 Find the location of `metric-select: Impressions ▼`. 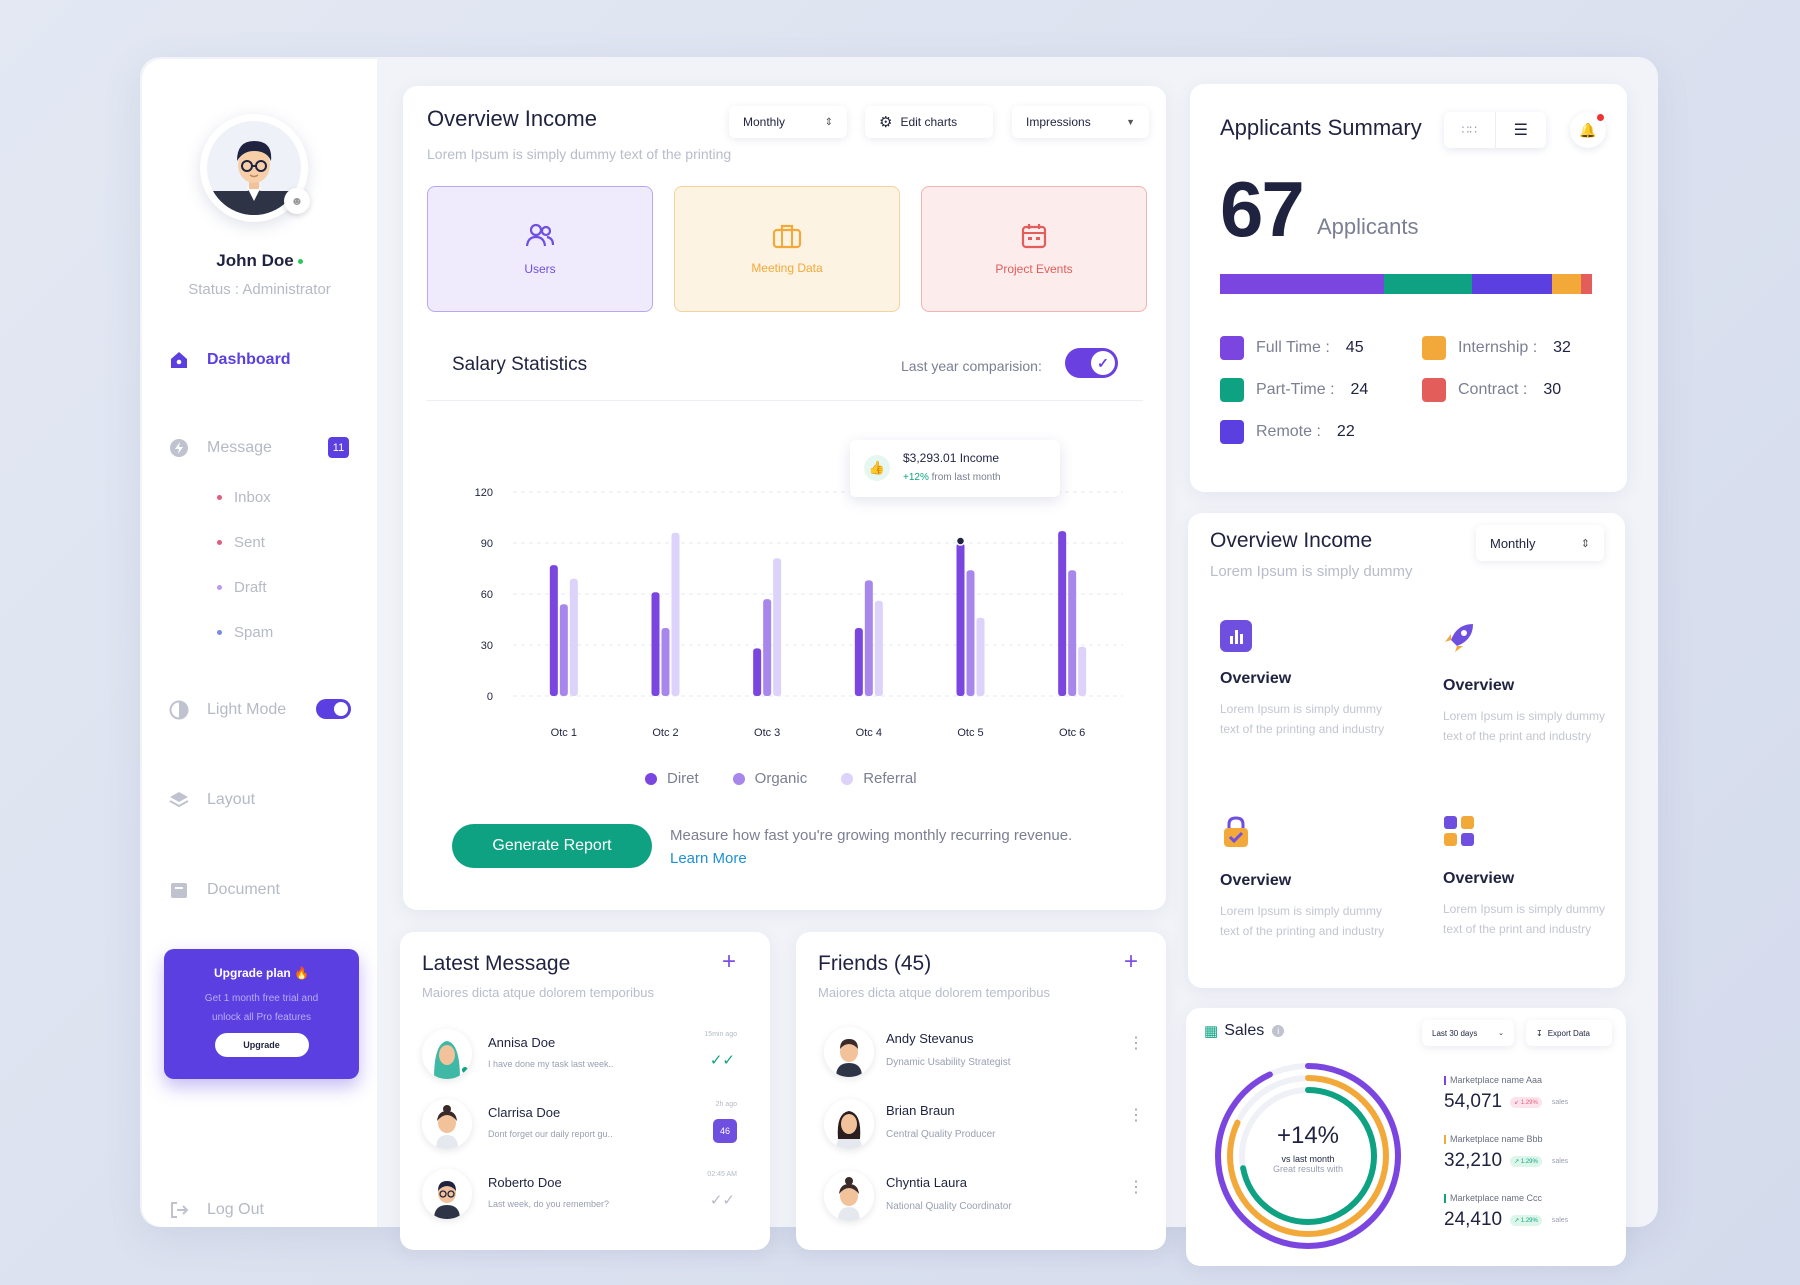

metric-select: Impressions ▼ is located at coordinates (1080, 122).